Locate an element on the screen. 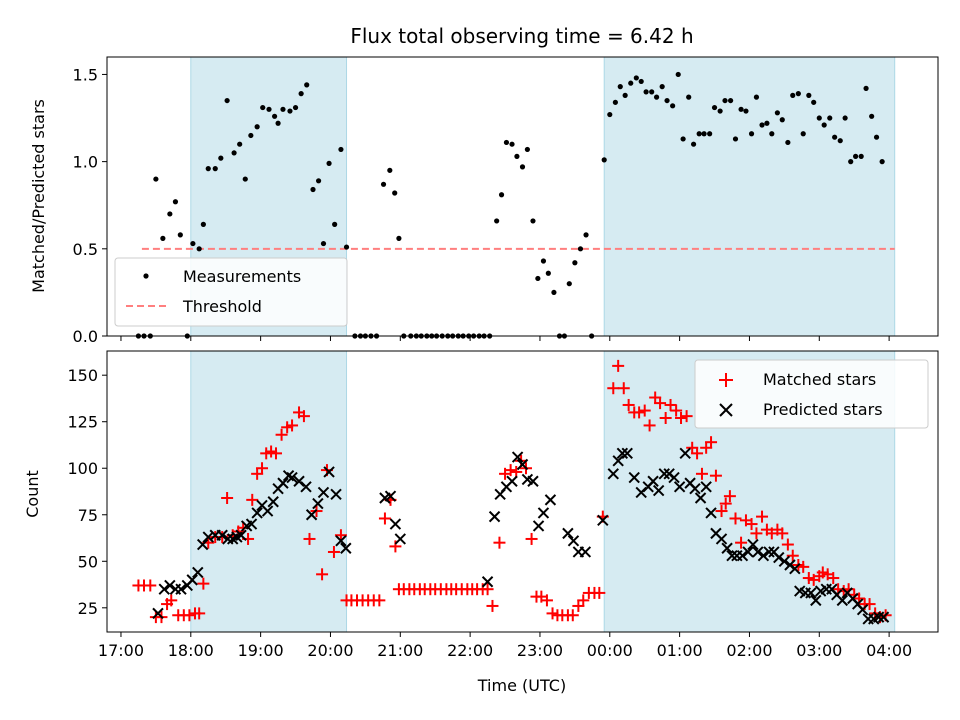  bottom-x-tick-label: 17:00 is located at coordinates (121, 650).